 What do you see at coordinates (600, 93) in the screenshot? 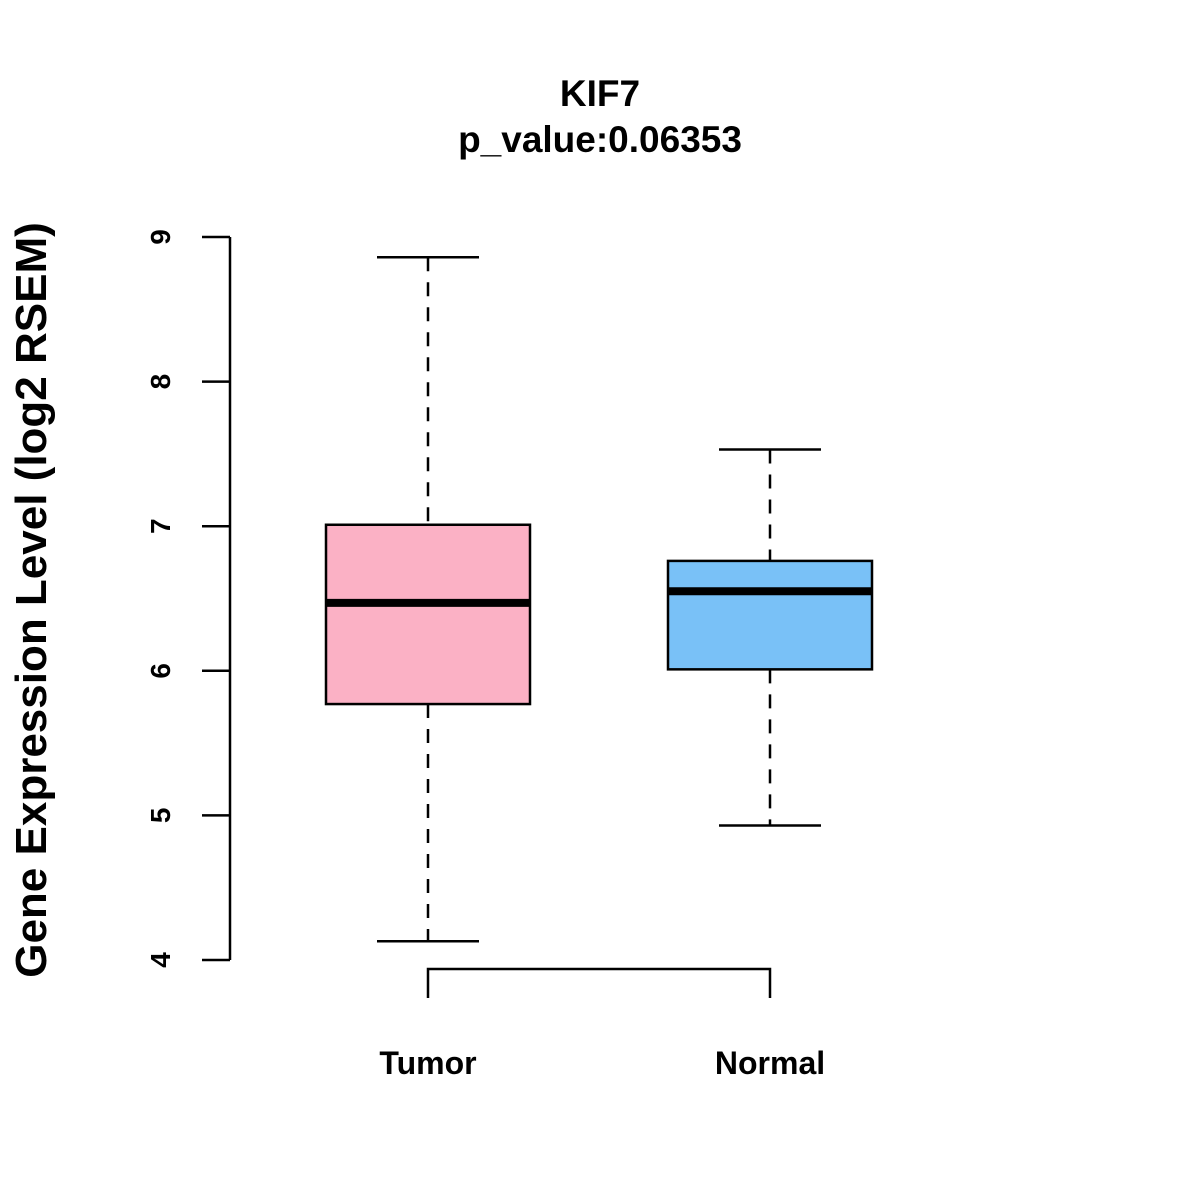
I see `chart-title: KIF7` at bounding box center [600, 93].